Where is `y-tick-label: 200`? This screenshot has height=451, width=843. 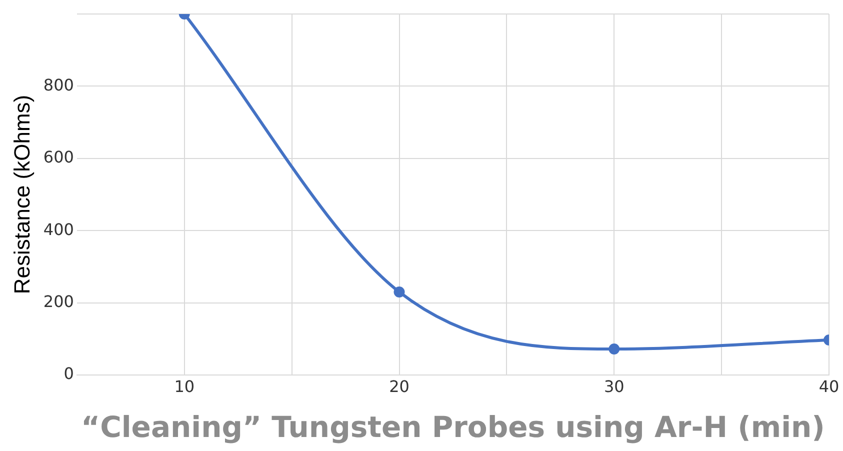
y-tick-label: 200 is located at coordinates (58, 301).